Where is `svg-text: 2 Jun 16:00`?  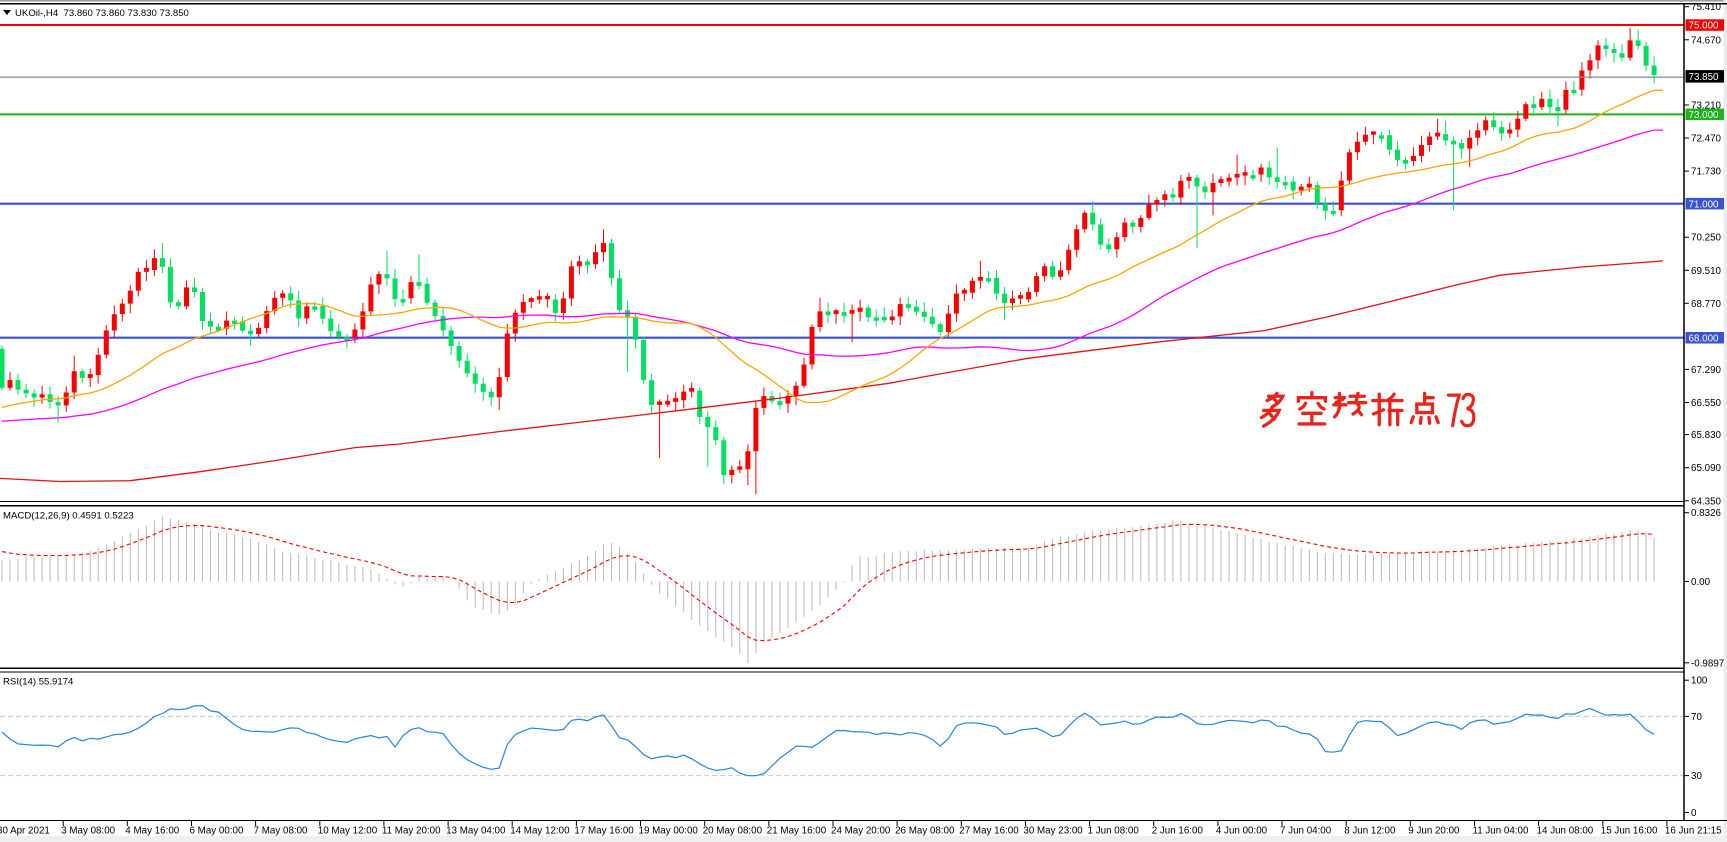 svg-text: 2 Jun 16:00 is located at coordinates (1178, 831).